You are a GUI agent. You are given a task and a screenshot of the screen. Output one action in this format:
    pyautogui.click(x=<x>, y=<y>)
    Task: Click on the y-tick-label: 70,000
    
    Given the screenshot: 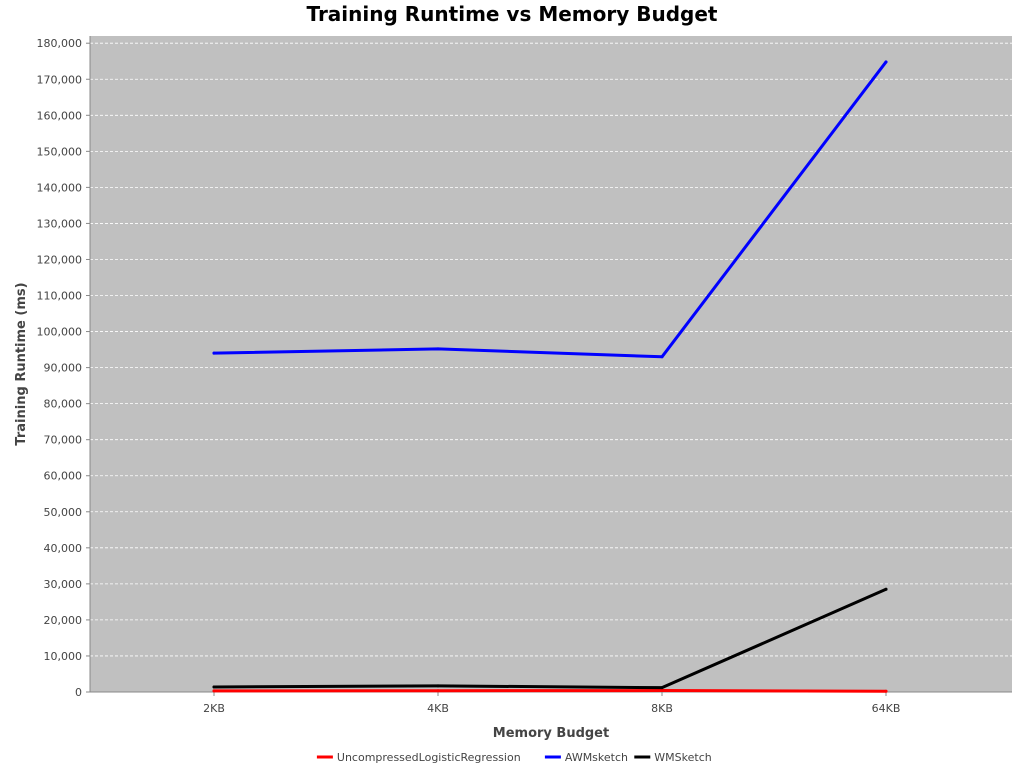 What is the action you would take?
    pyautogui.click(x=63, y=440)
    